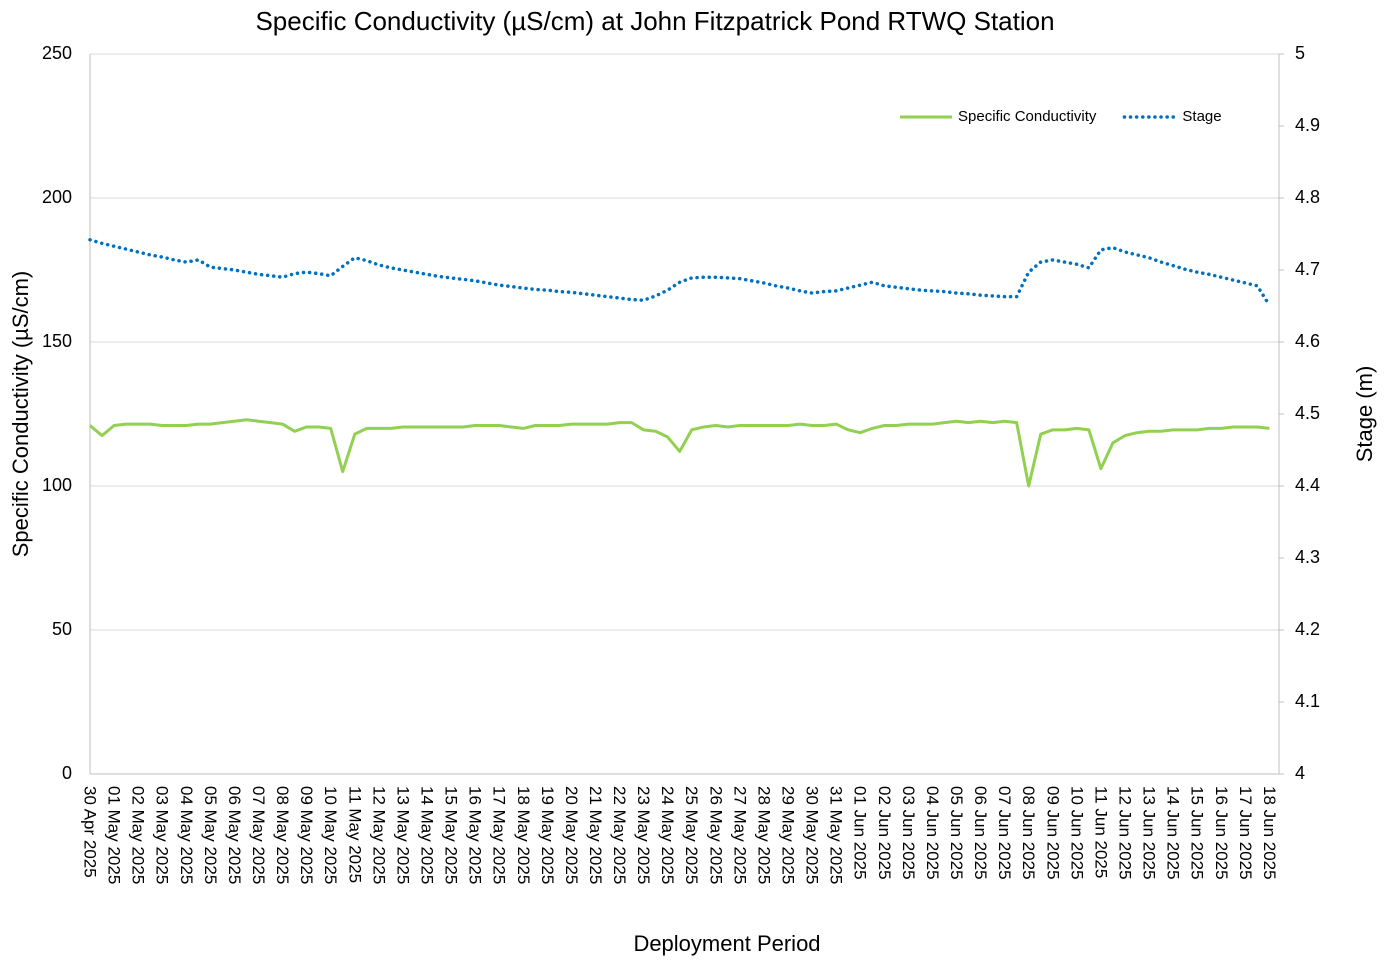 The image size is (1394, 960). Describe the element at coordinates (1149, 833) in the screenshot. I see `x-tick-label: 13 Jun 2025` at that location.